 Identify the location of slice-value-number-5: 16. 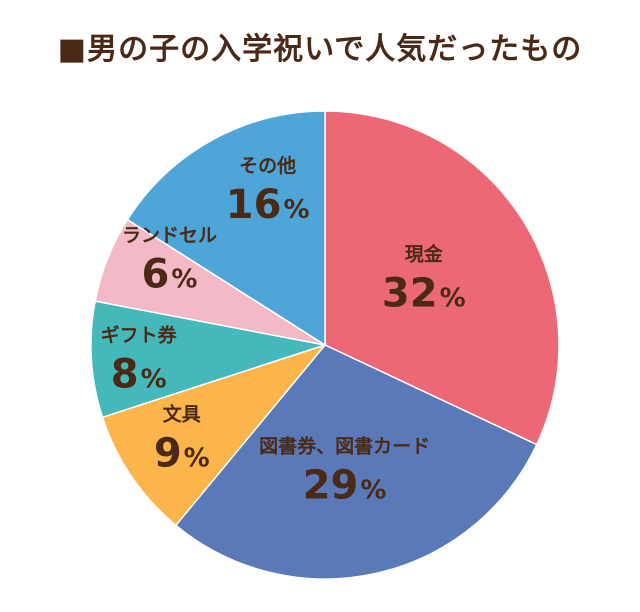
(254, 205).